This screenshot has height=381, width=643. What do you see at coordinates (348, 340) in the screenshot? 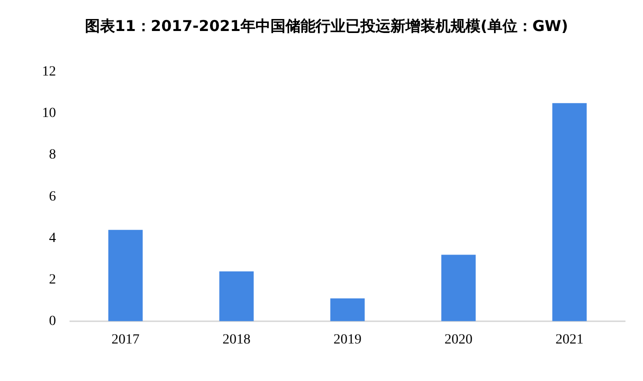
I see `x-tick-label: 2019` at bounding box center [348, 340].